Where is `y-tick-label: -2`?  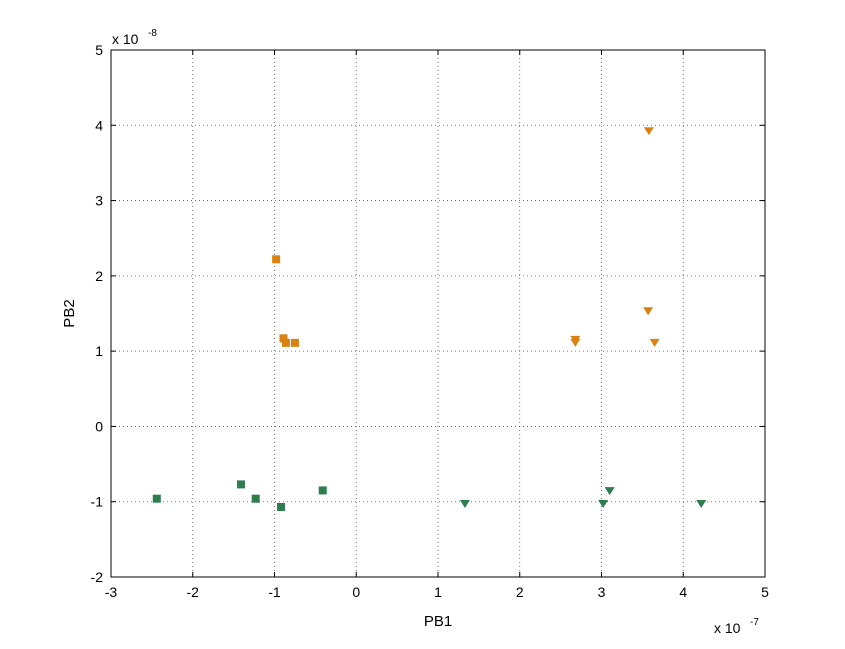
y-tick-label: -2 is located at coordinates (97, 577).